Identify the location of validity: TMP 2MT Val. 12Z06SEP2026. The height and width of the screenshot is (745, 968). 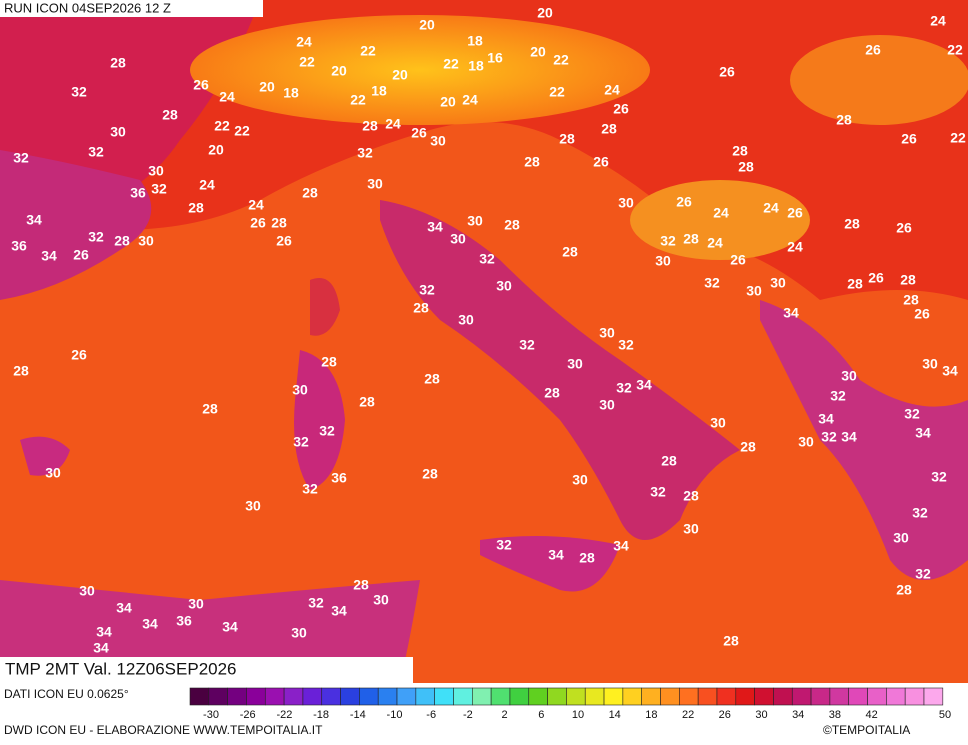
(121, 668).